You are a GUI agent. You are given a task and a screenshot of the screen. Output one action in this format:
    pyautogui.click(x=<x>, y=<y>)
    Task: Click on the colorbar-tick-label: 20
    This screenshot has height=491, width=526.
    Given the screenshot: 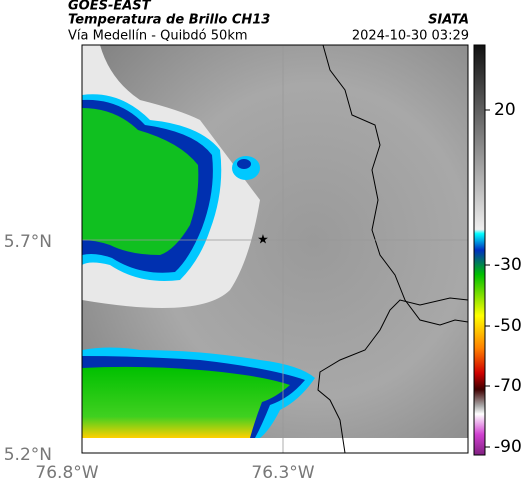 What is the action you would take?
    pyautogui.click(x=505, y=110)
    